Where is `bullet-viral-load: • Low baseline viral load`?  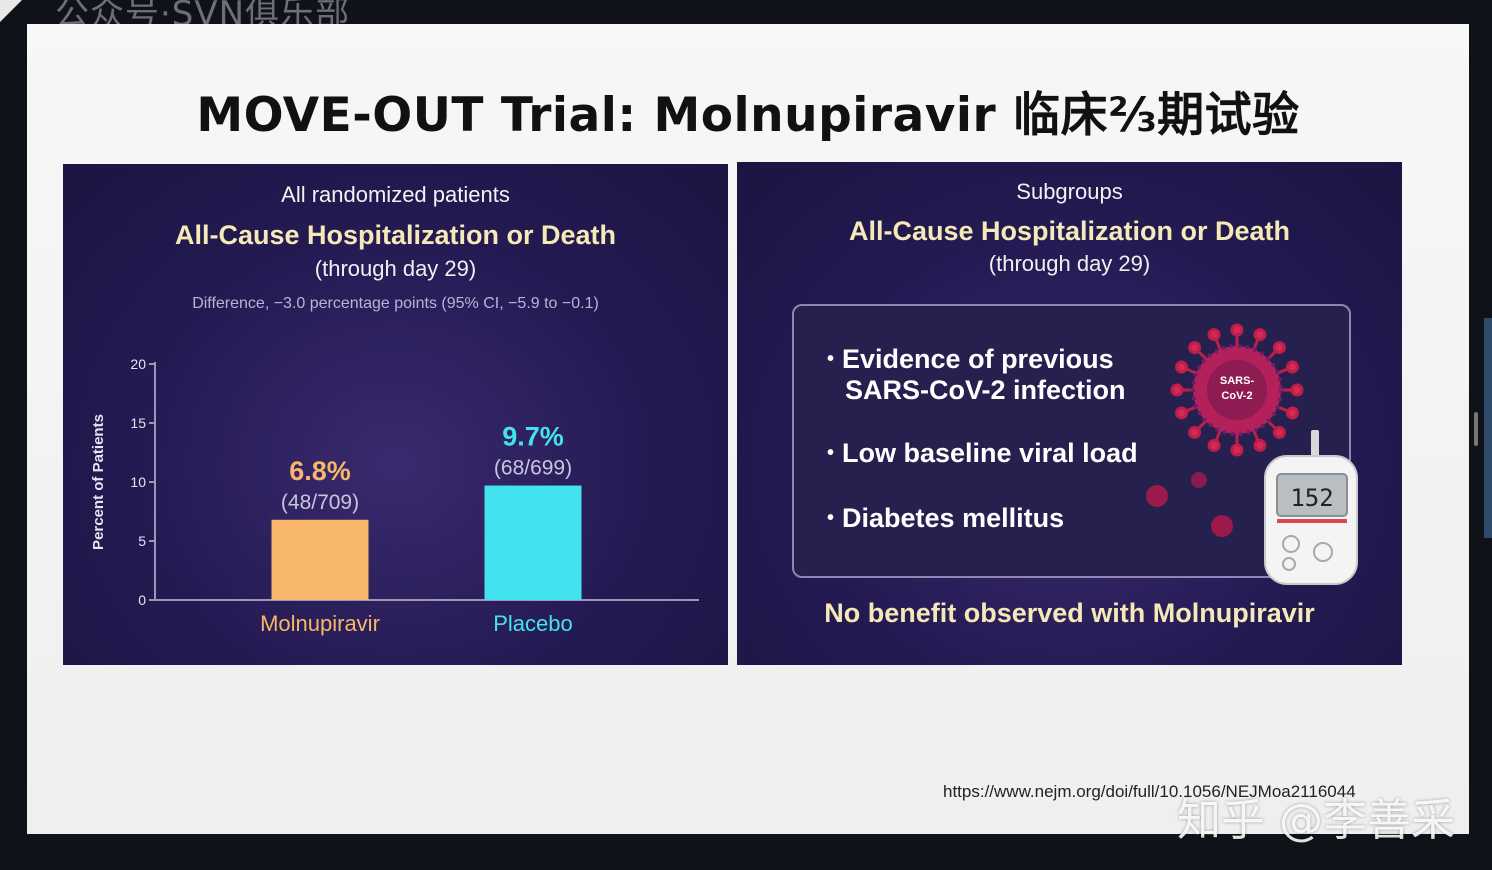 bullet-viral-load: • Low baseline viral load is located at coordinates (982, 453).